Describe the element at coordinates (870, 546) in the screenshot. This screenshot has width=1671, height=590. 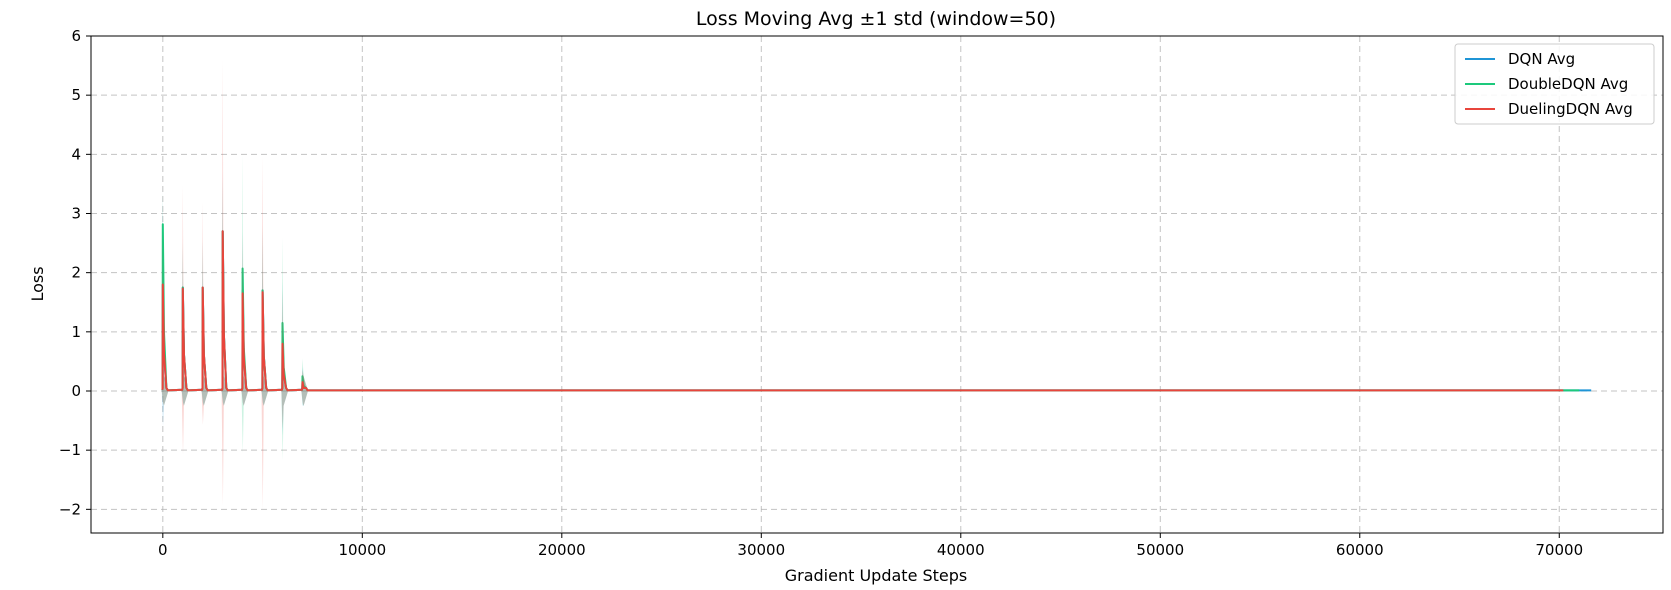
I see `x-axis: 0 10000 20000 30000 40000 50000 60000 70000` at that location.